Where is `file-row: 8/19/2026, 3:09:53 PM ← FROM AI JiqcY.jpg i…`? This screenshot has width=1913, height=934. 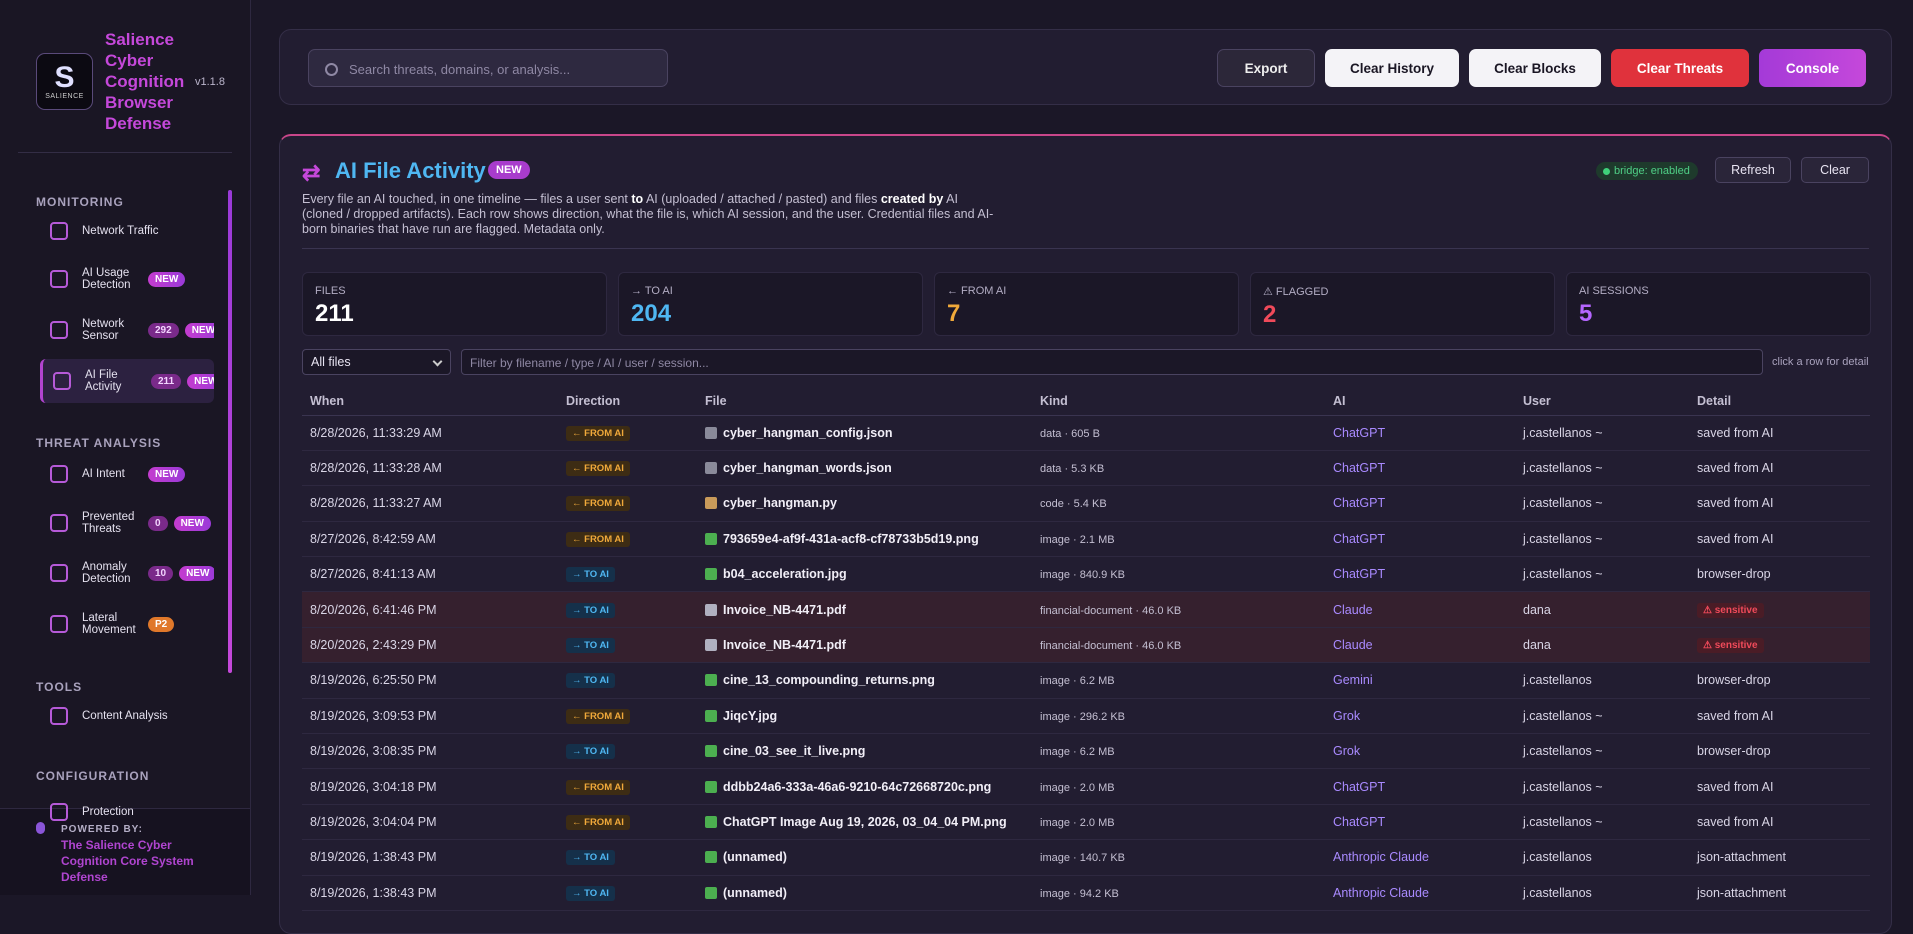
file-row: 8/19/2026, 3:09:53 PM ← FROM AI JiqcY.jpg i… is located at coordinates (1086, 716).